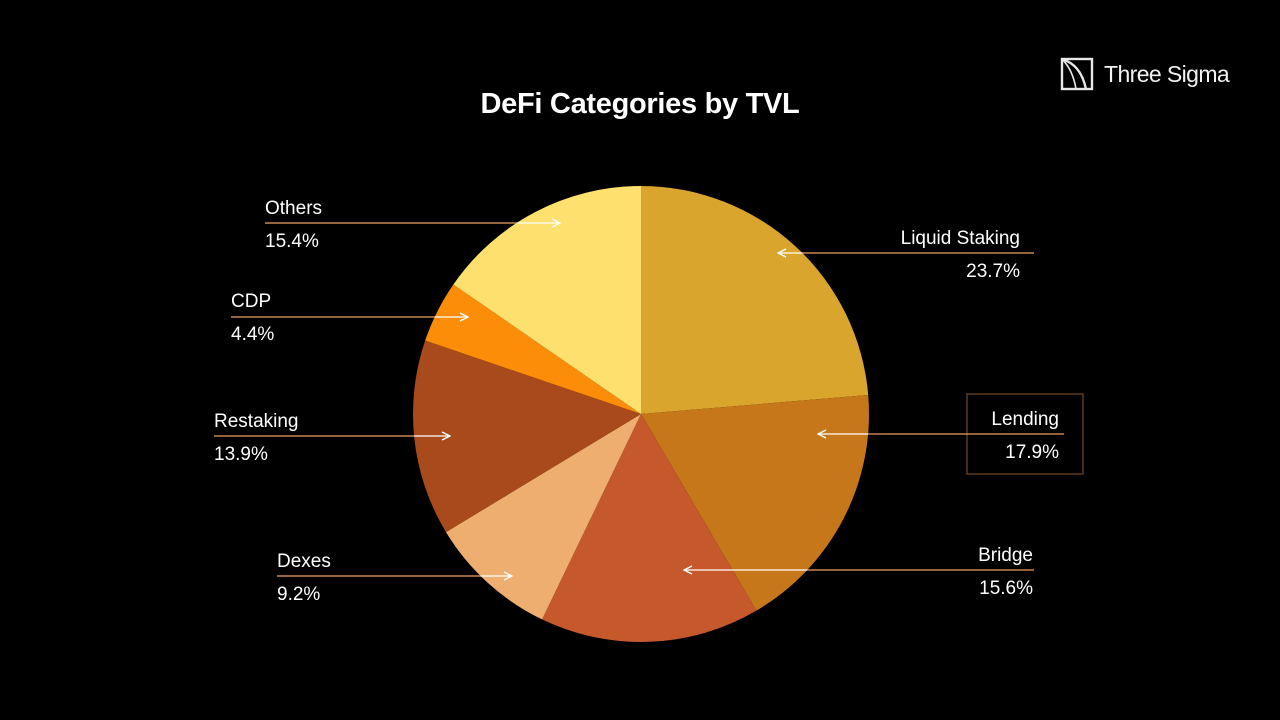 Image resolution: width=1280 pixels, height=720 pixels. What do you see at coordinates (533, 349) in the screenshot?
I see `pie-slice-cdp` at bounding box center [533, 349].